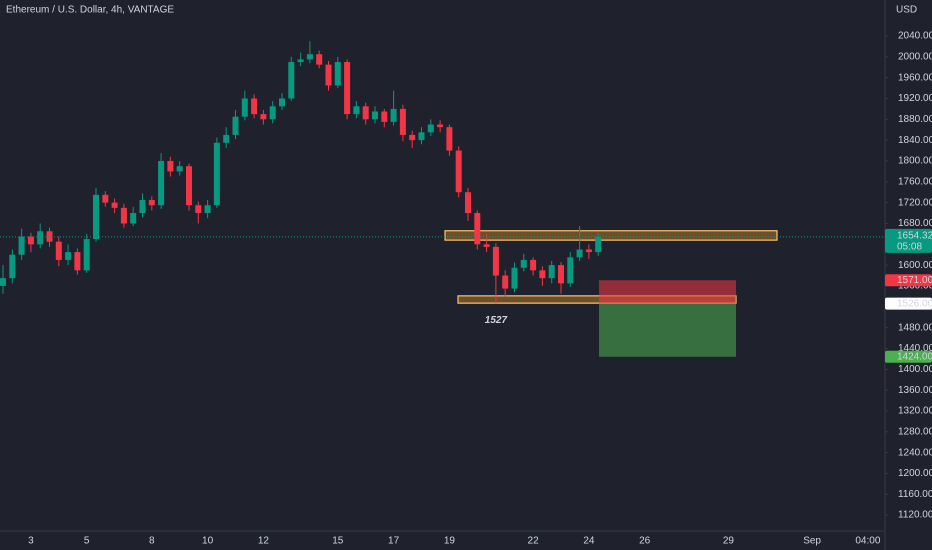  What do you see at coordinates (915, 223) in the screenshot?
I see `y-tick-label: 1680.00` at bounding box center [915, 223].